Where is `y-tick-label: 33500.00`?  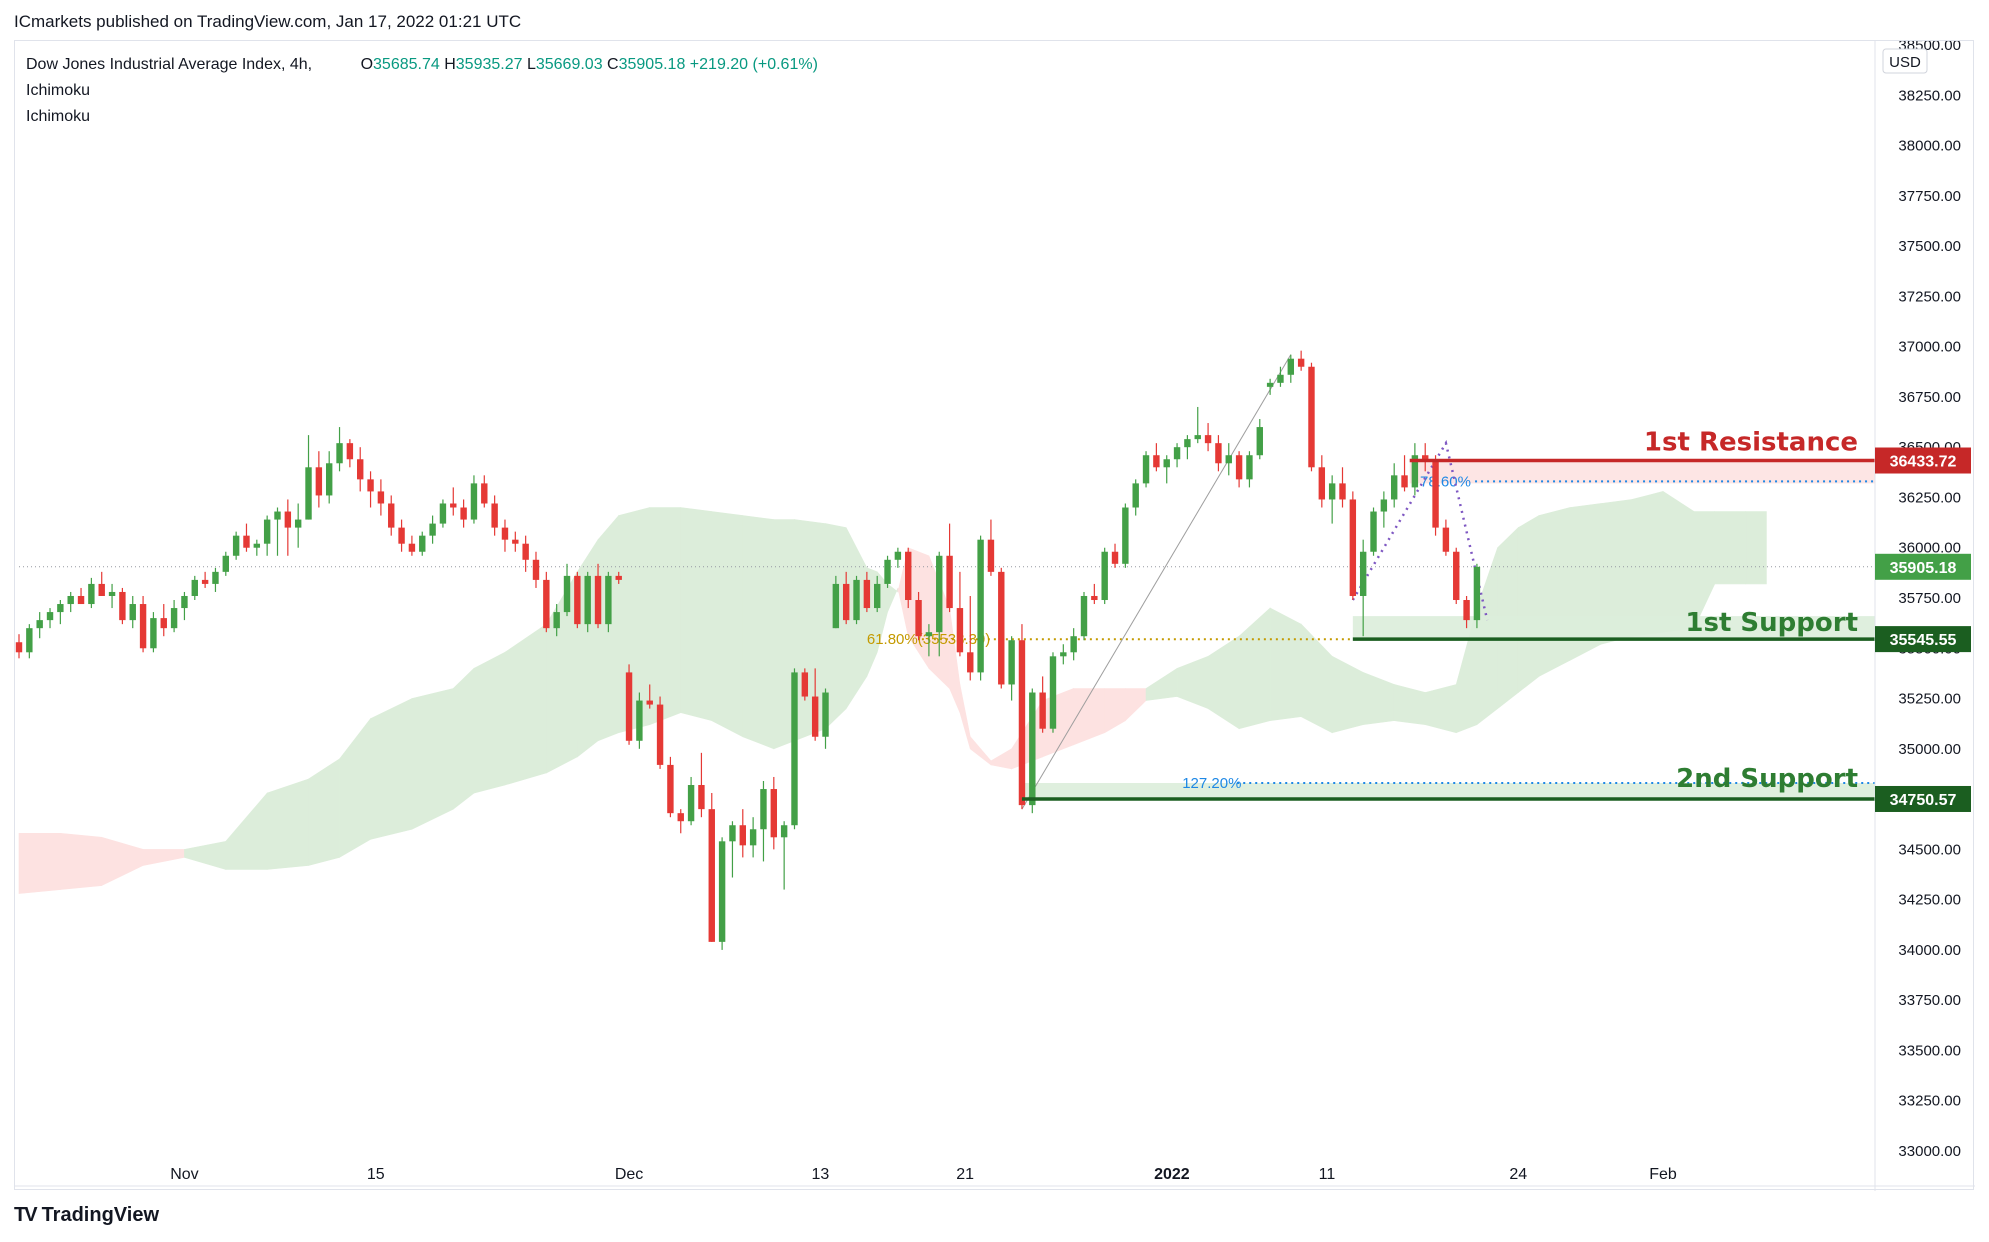
y-tick-label: 33500.00 is located at coordinates (1929, 1050).